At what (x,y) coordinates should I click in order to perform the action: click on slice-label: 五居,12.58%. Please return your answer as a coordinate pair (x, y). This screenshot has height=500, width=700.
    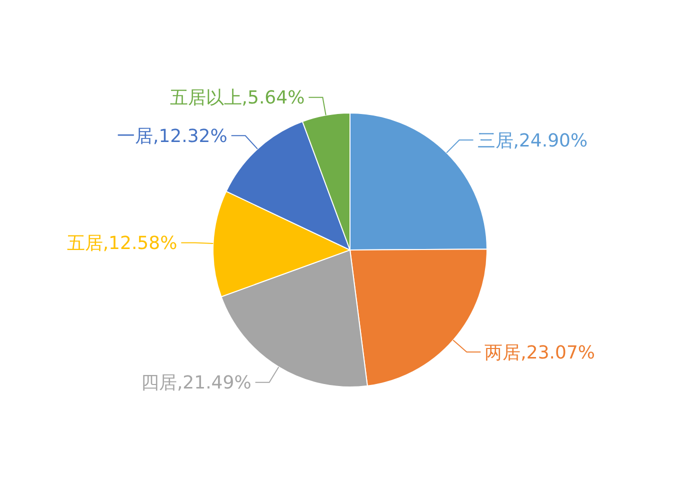
    Looking at the image, I should click on (122, 243).